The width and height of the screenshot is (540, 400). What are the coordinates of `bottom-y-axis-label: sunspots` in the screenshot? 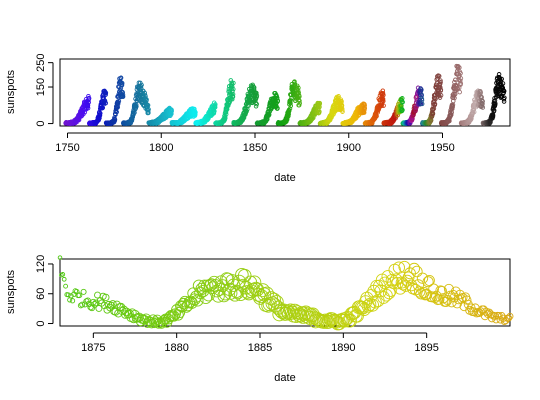 It's located at (11, 291).